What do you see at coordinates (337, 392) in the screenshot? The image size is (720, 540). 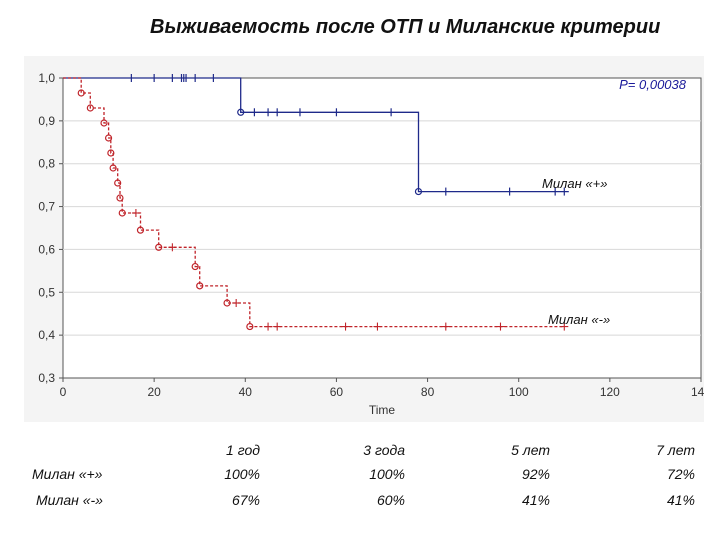 I see `x-tick-label: 60` at bounding box center [337, 392].